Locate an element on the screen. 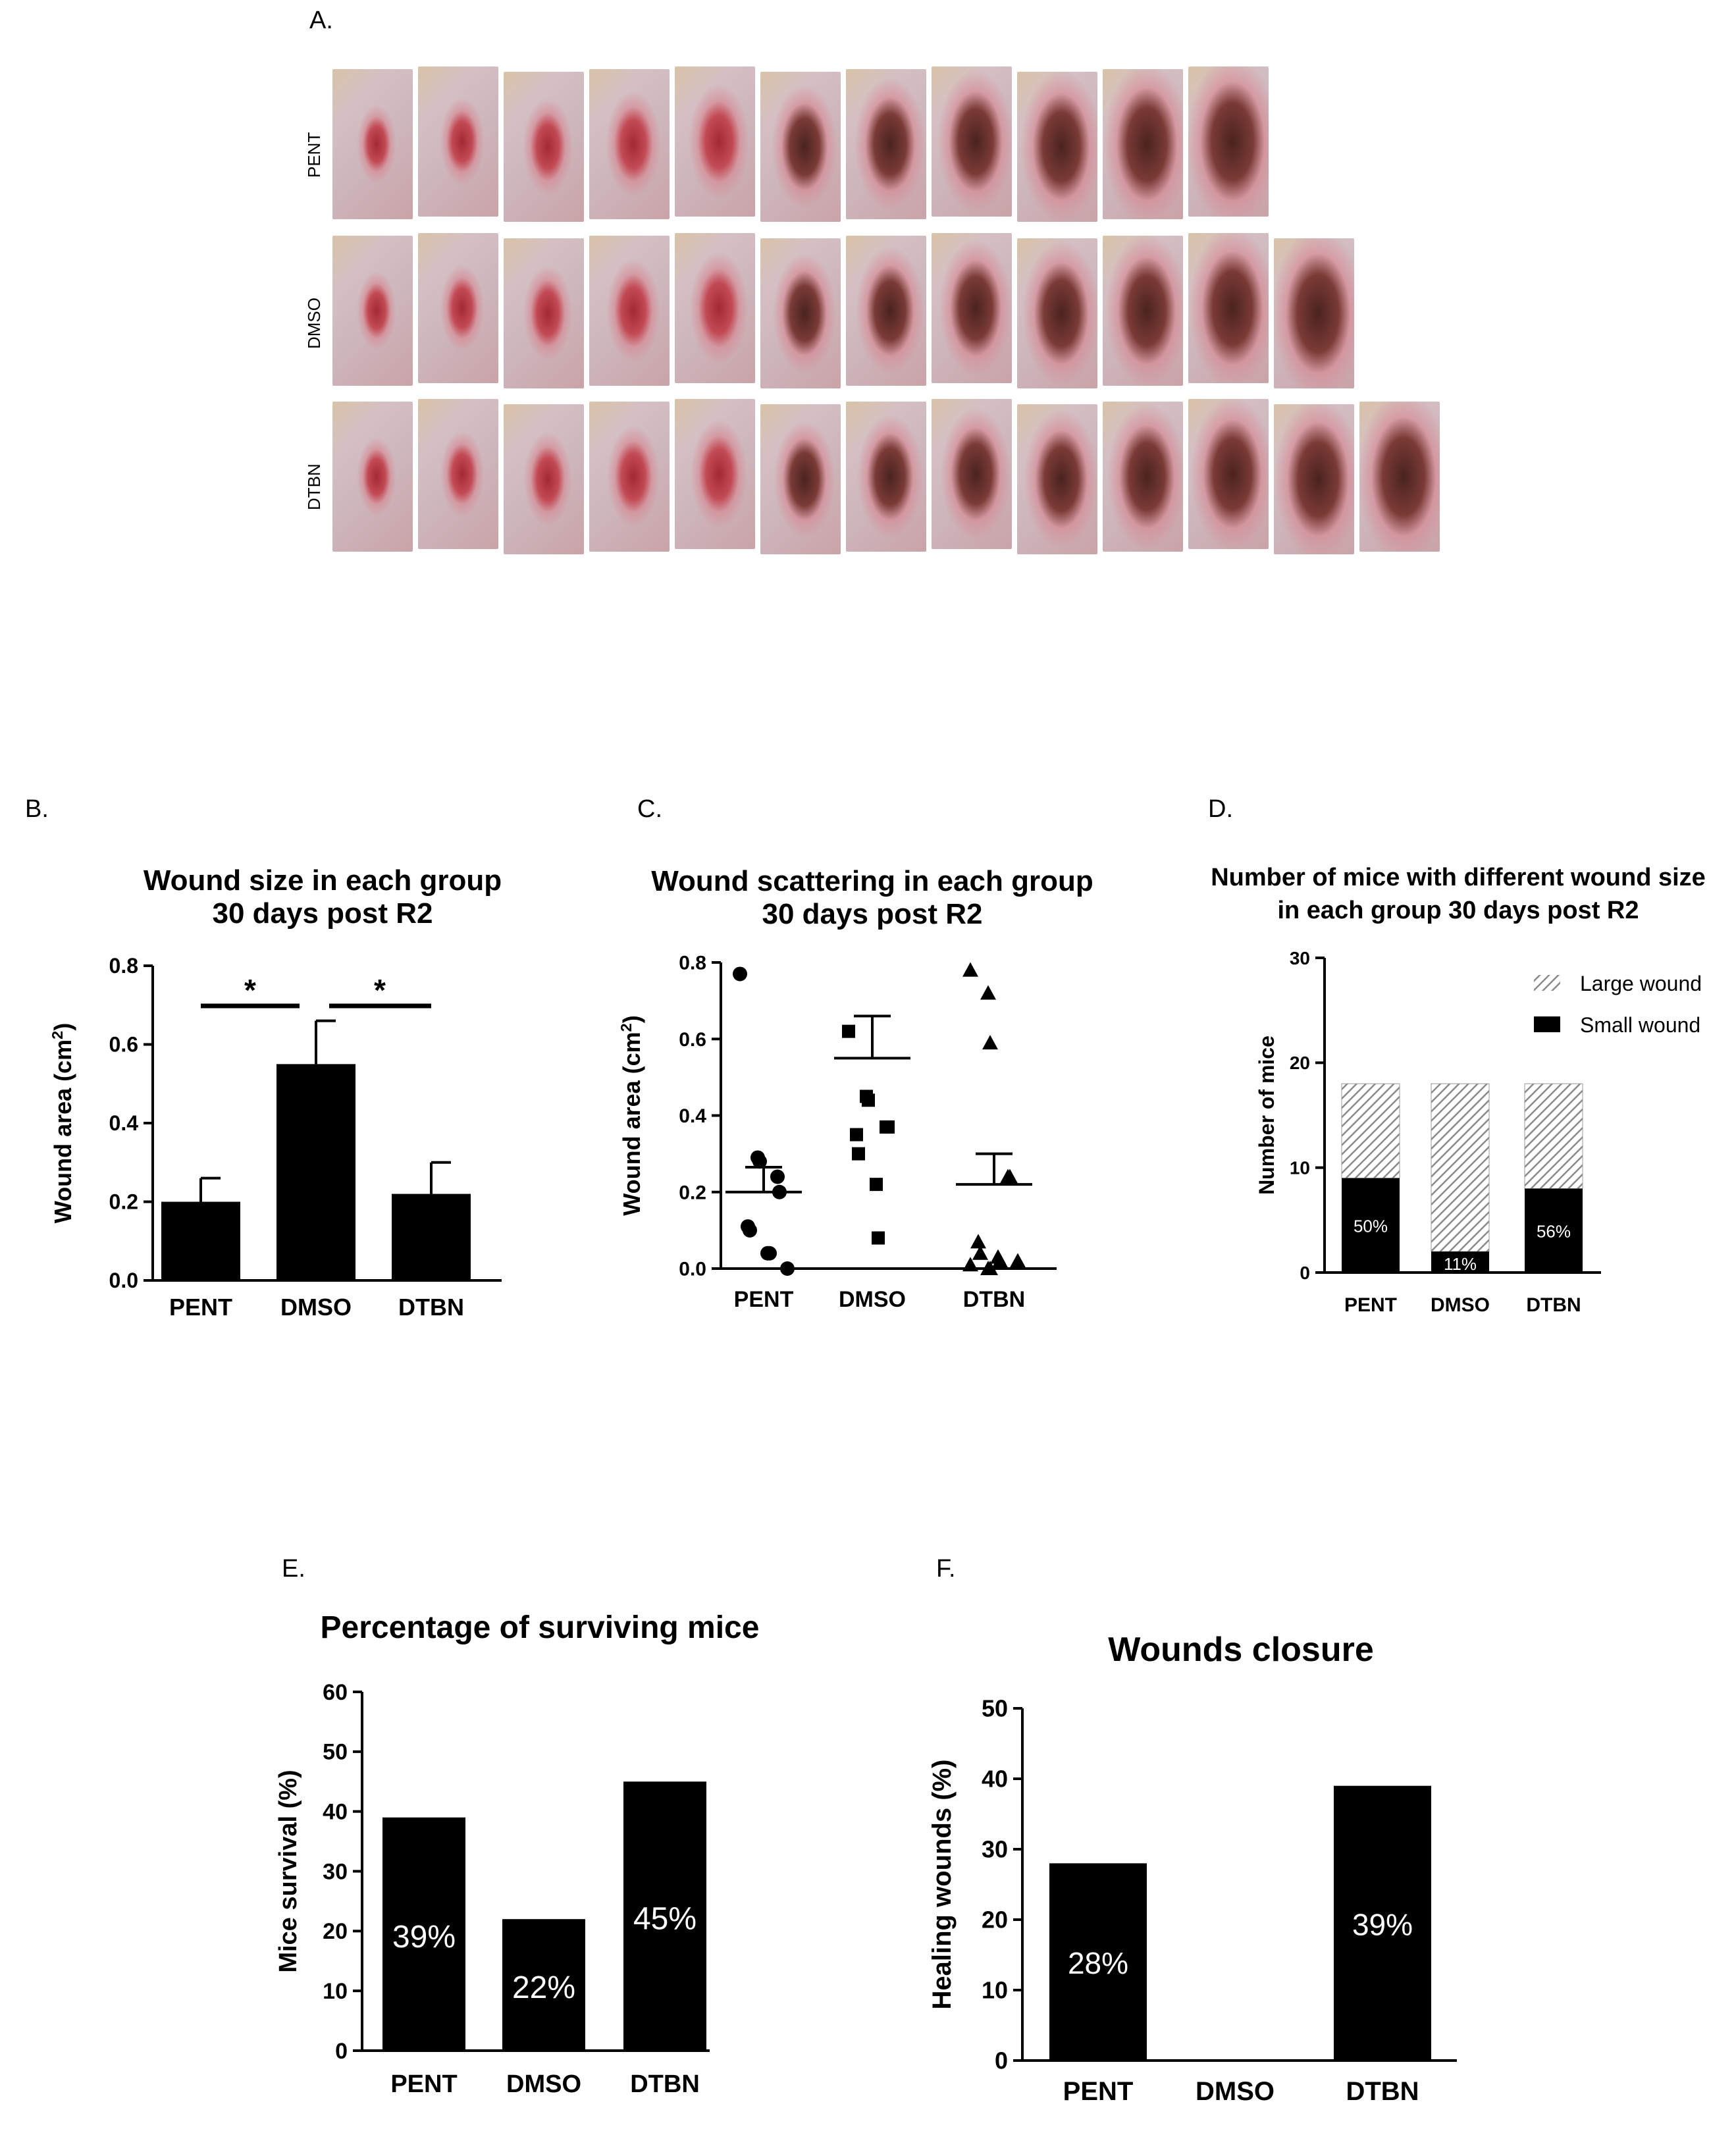  chart-b-y-tick-label: 0.8 is located at coordinates (123, 966).